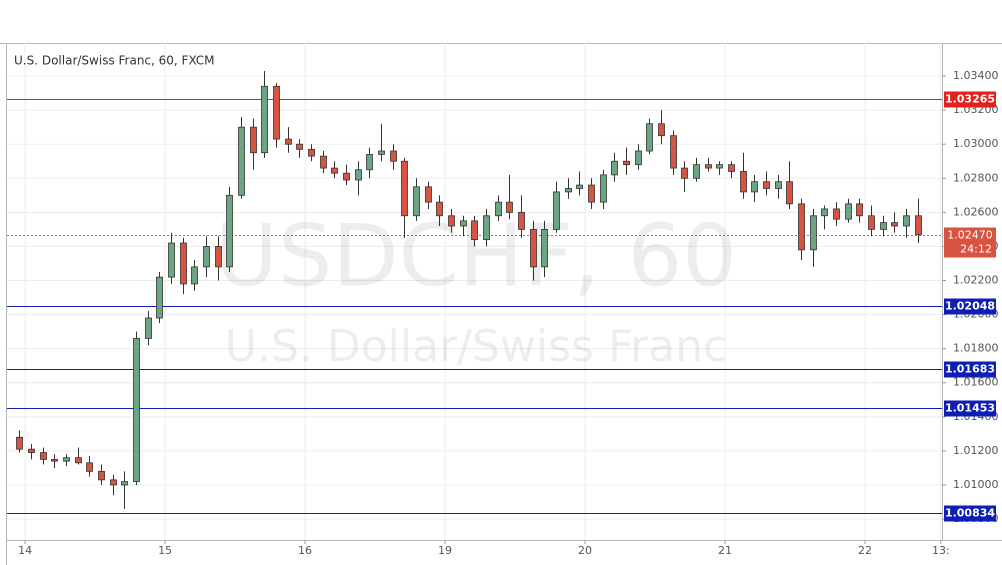 Image resolution: width=1002 pixels, height=565 pixels. Describe the element at coordinates (976, 382) in the screenshot. I see `y-tick-label: 1.01600` at that location.